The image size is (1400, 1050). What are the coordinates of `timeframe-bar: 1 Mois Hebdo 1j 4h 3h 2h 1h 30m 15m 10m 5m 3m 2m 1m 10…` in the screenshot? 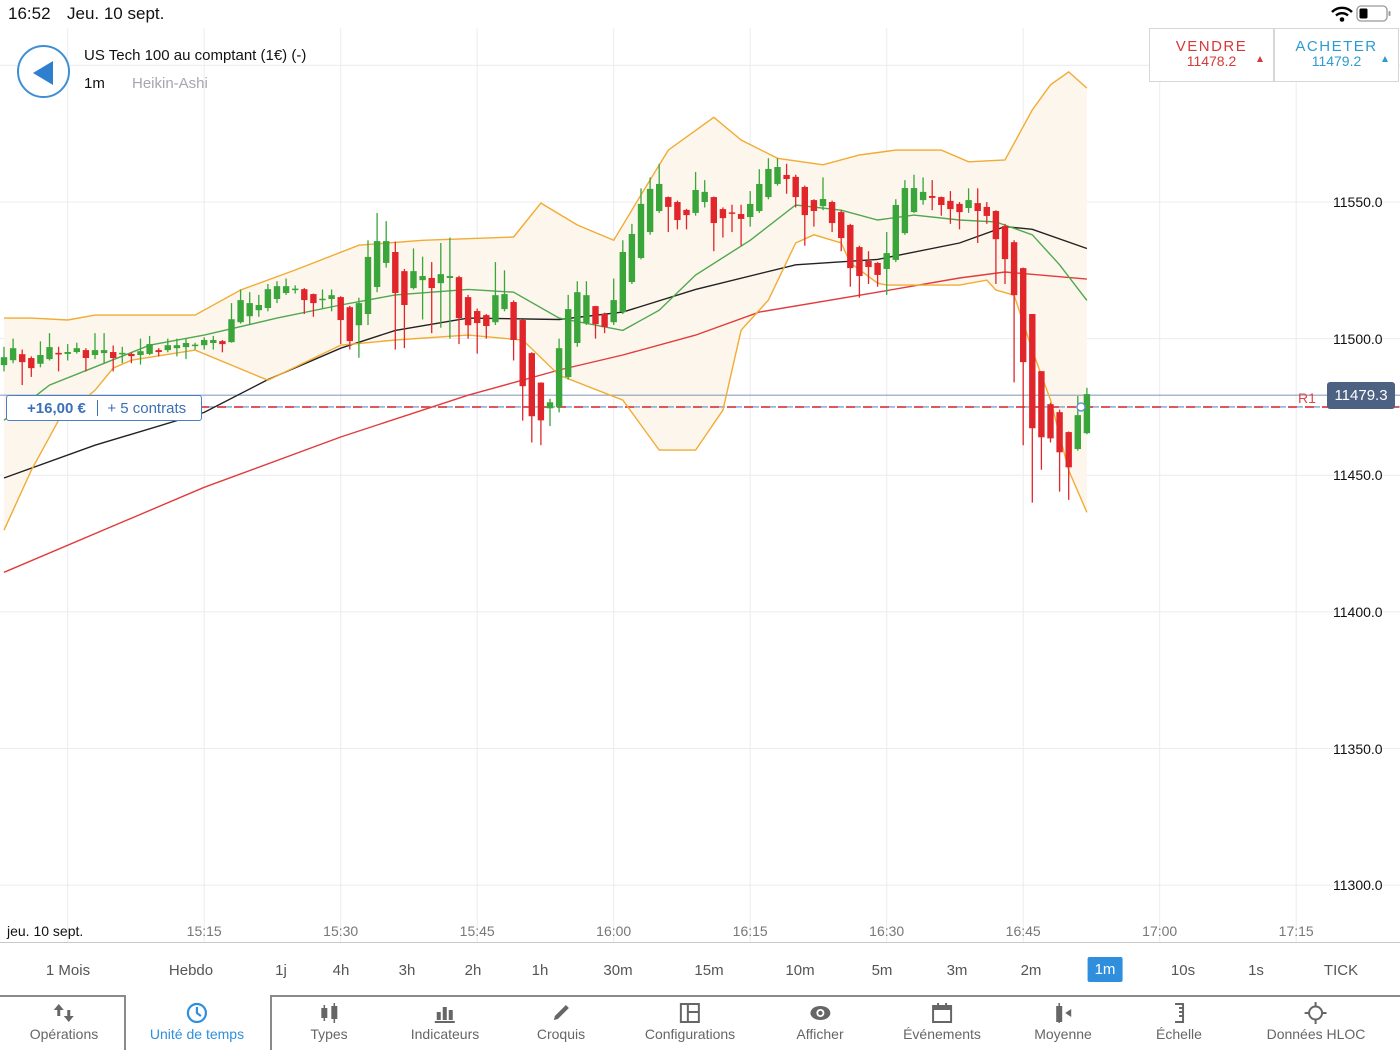 It's located at (700, 968).